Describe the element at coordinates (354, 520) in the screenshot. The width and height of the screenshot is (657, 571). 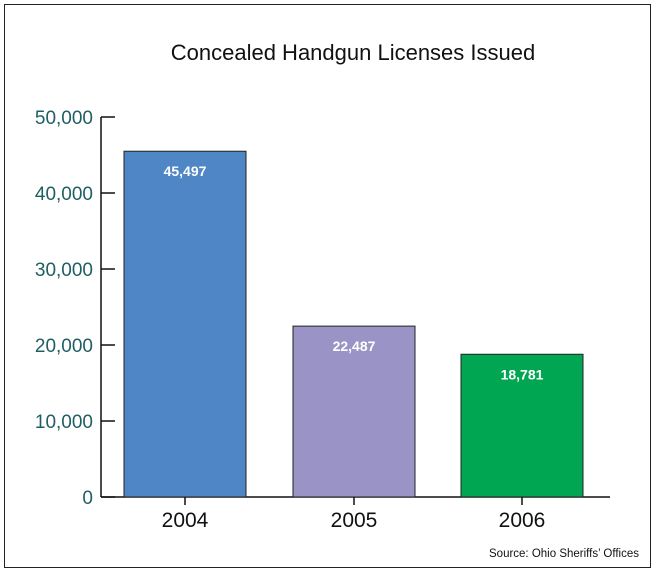
I see `x-tick-label: 2005` at that location.